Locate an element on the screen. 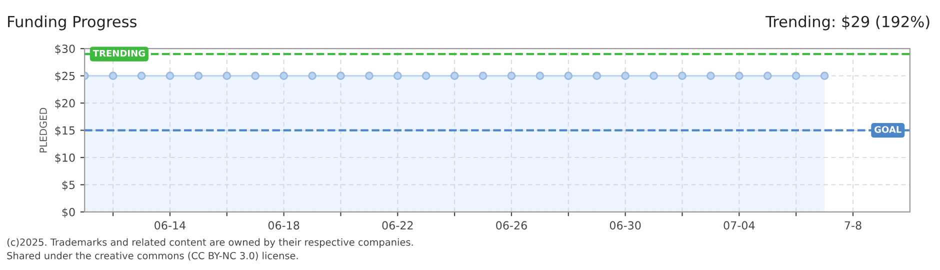 The image size is (940, 270). ref-line-label: TRENDING is located at coordinates (118, 53).